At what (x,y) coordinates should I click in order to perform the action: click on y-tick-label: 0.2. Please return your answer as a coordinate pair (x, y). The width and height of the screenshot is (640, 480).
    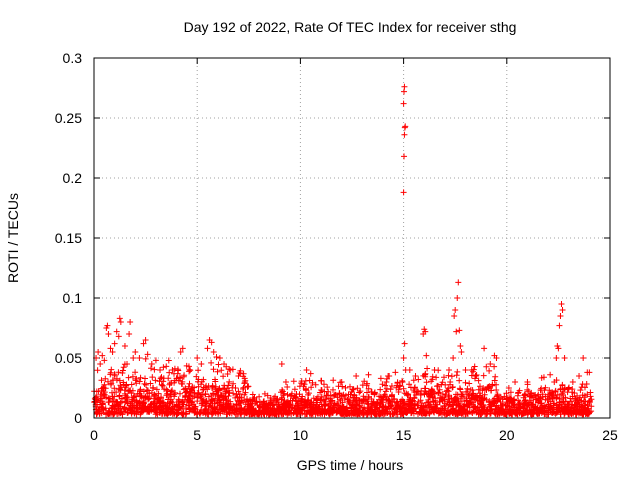
    Looking at the image, I should click on (73, 178).